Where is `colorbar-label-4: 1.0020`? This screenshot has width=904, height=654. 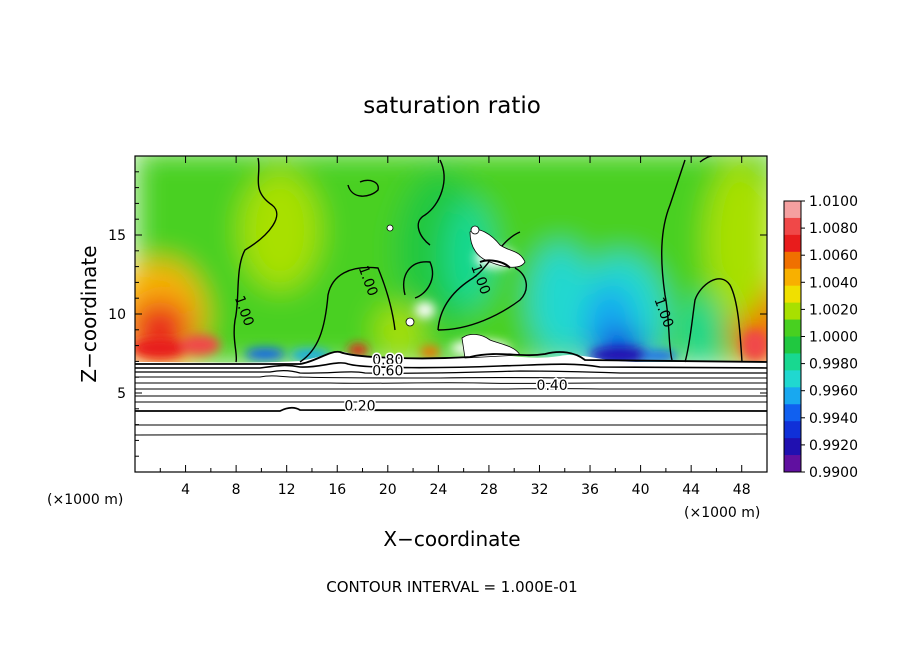
colorbar-label-4: 1.0020 is located at coordinates (833, 310).